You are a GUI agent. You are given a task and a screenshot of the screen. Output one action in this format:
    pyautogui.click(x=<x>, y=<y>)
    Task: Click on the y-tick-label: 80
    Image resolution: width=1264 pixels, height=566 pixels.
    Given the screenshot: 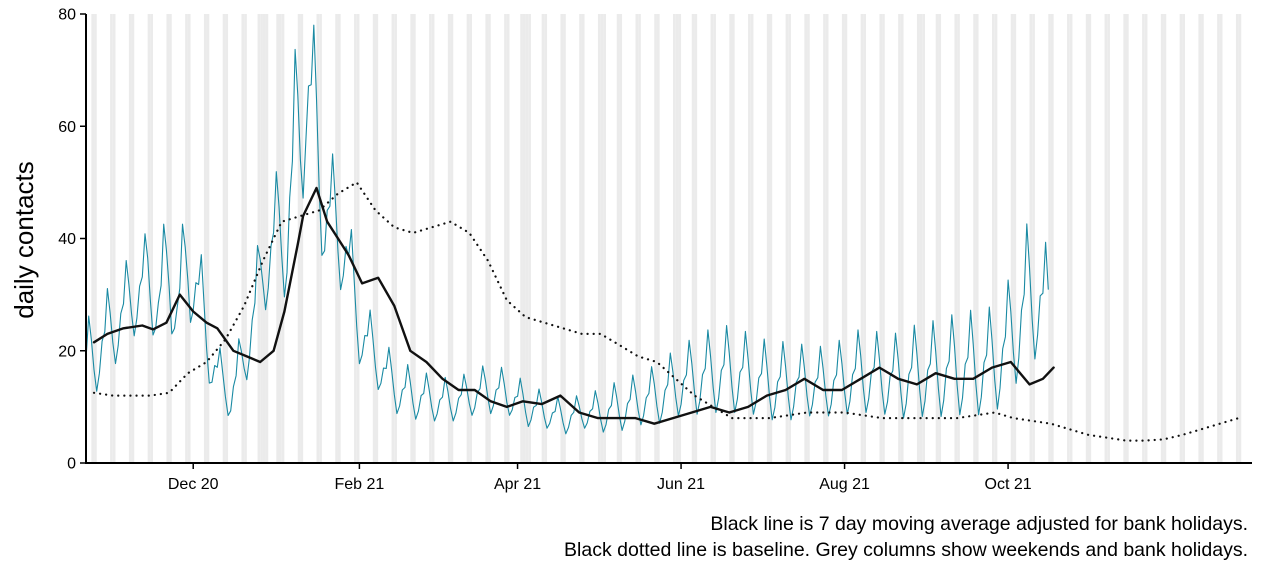 What is the action you would take?
    pyautogui.click(x=67, y=15)
    